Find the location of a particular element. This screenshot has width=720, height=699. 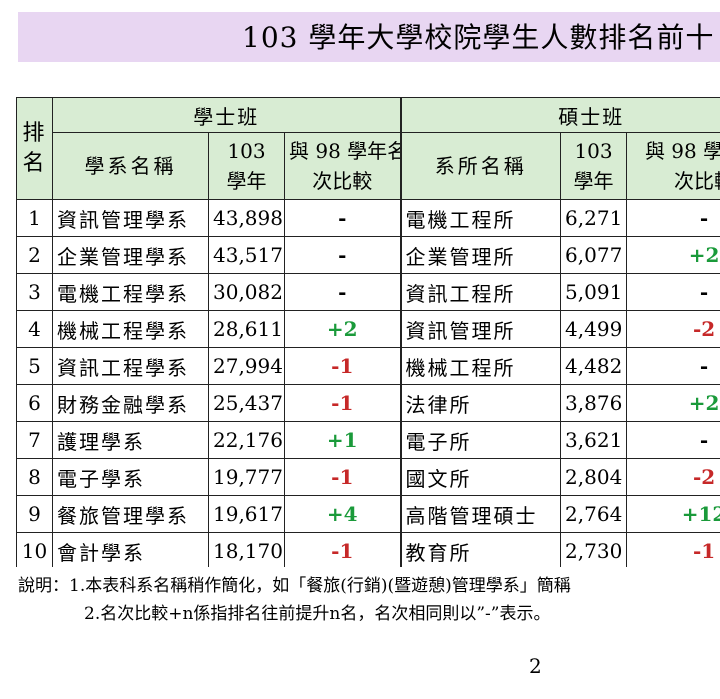

table-row: 1 資訊管理學系 43,898- 電機工程所 6,271- is located at coordinates (368, 218).